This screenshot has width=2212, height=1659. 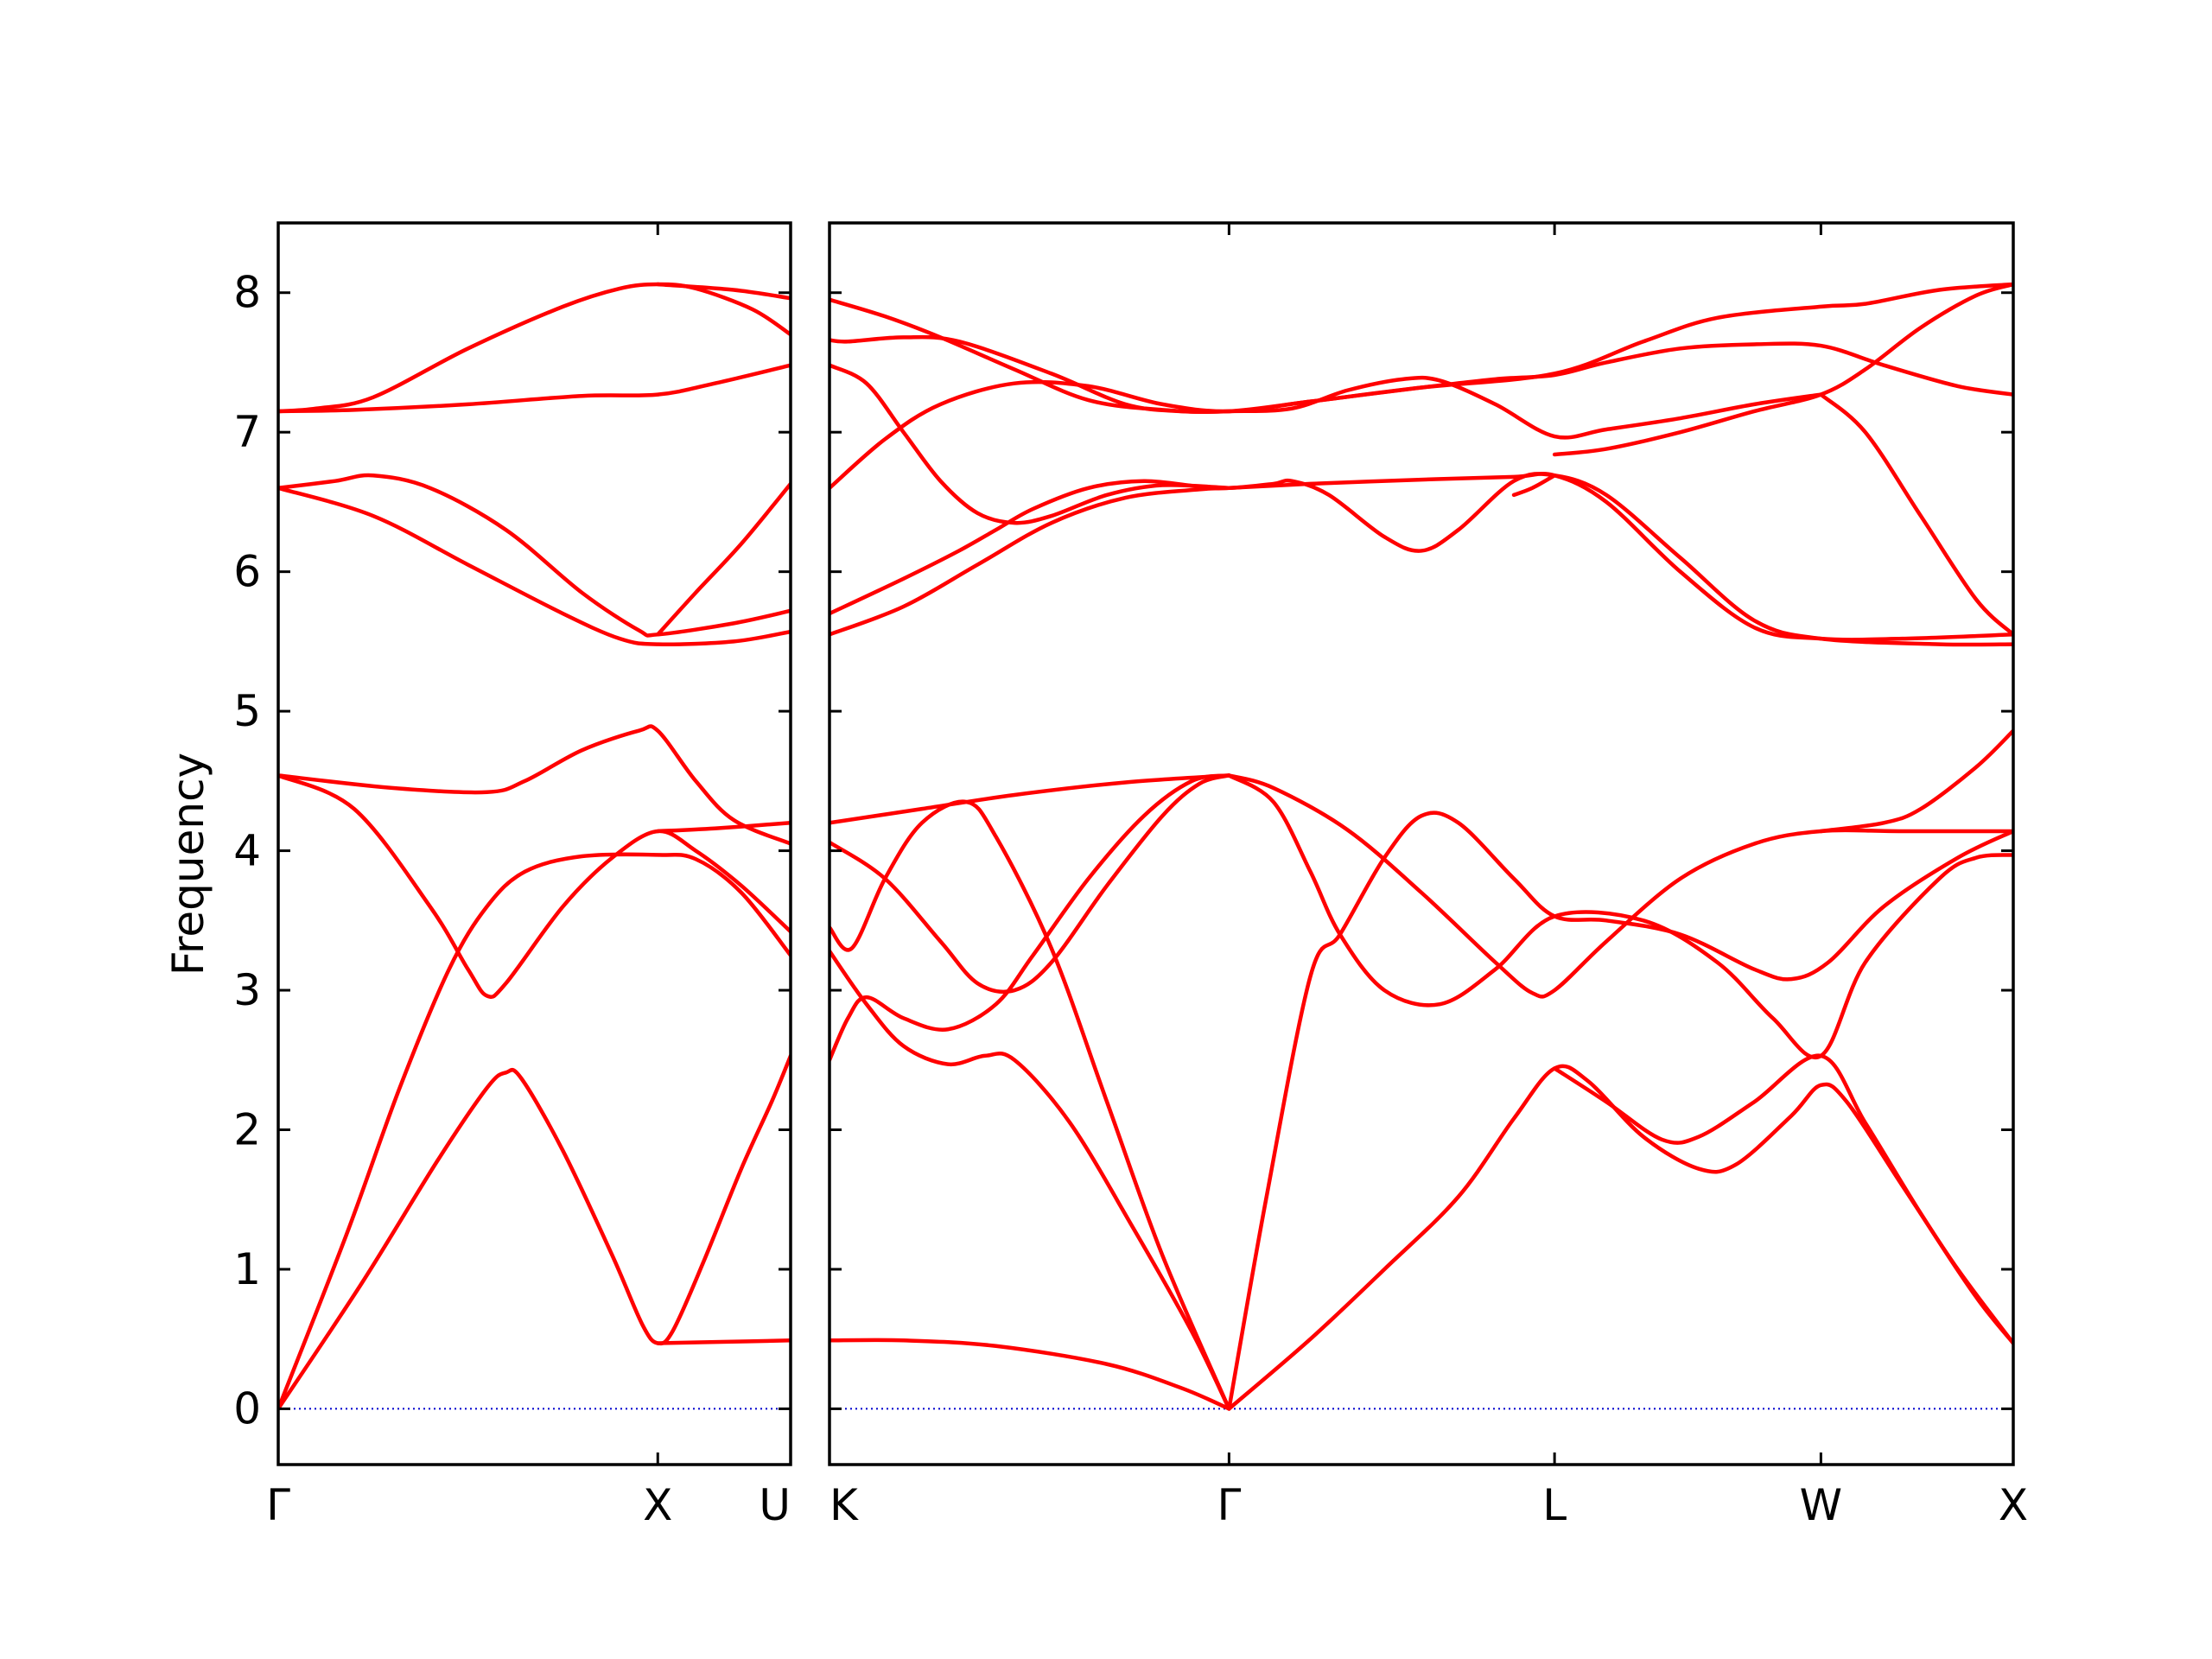 I want to click on y-tick-label: 1, so click(x=247, y=1269).